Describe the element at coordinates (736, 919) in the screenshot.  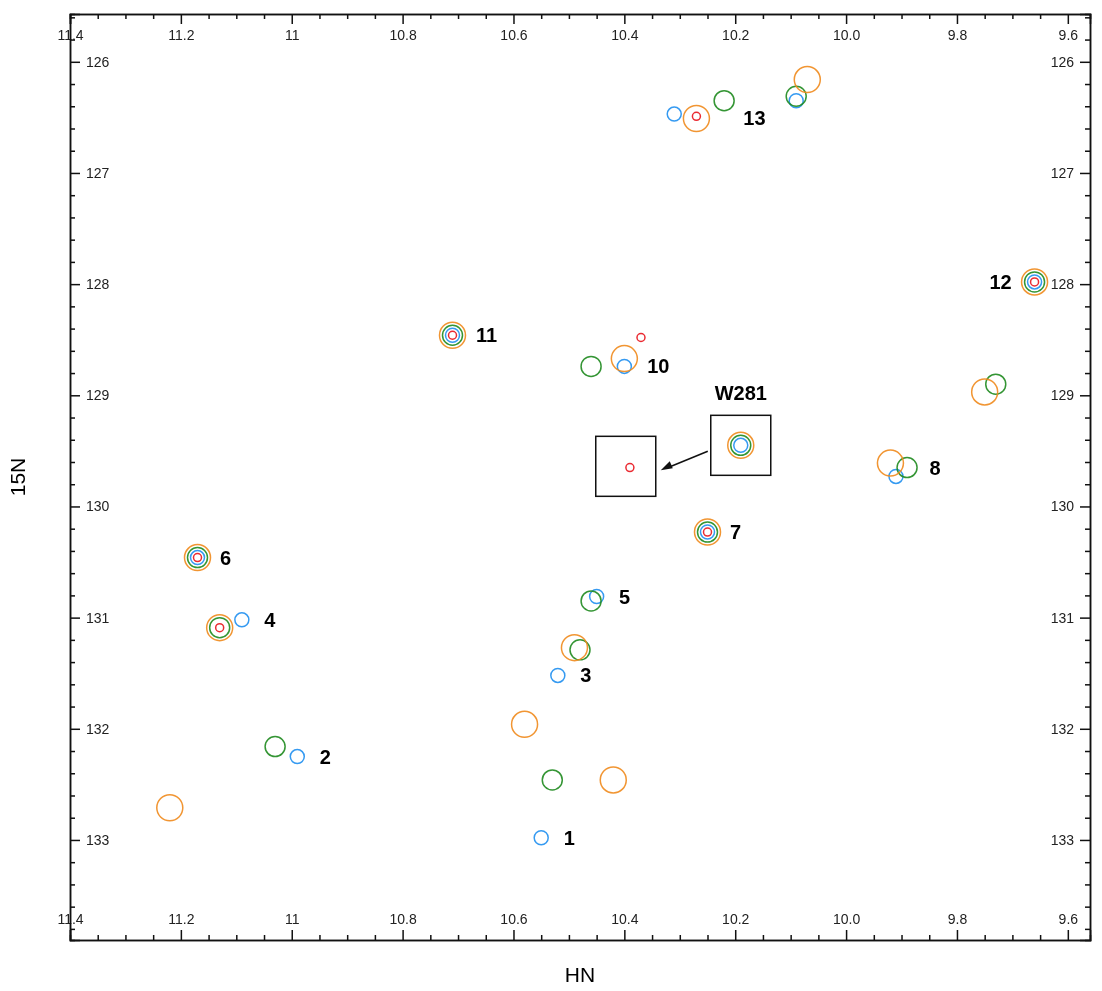
I see `x-tick-label: 10.2` at that location.